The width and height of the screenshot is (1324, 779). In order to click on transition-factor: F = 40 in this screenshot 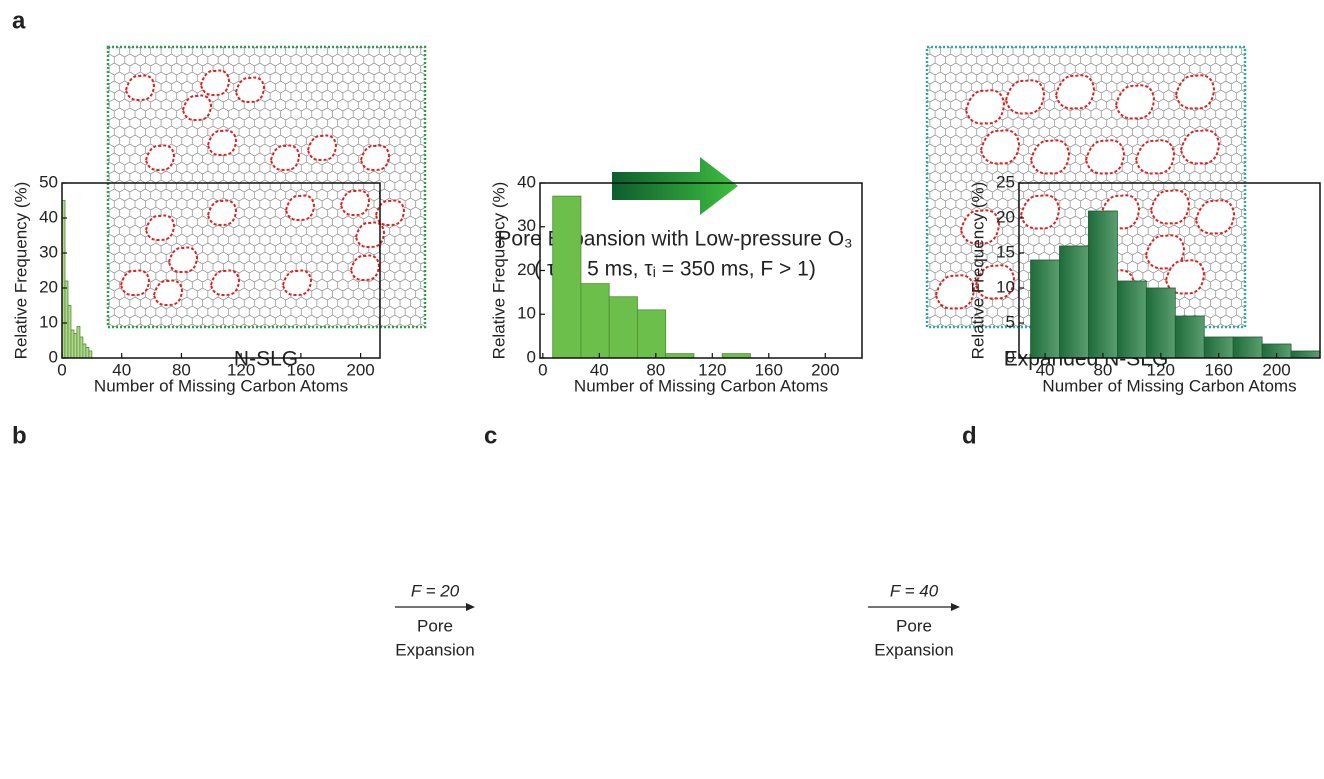, I will do `click(914, 590)`.